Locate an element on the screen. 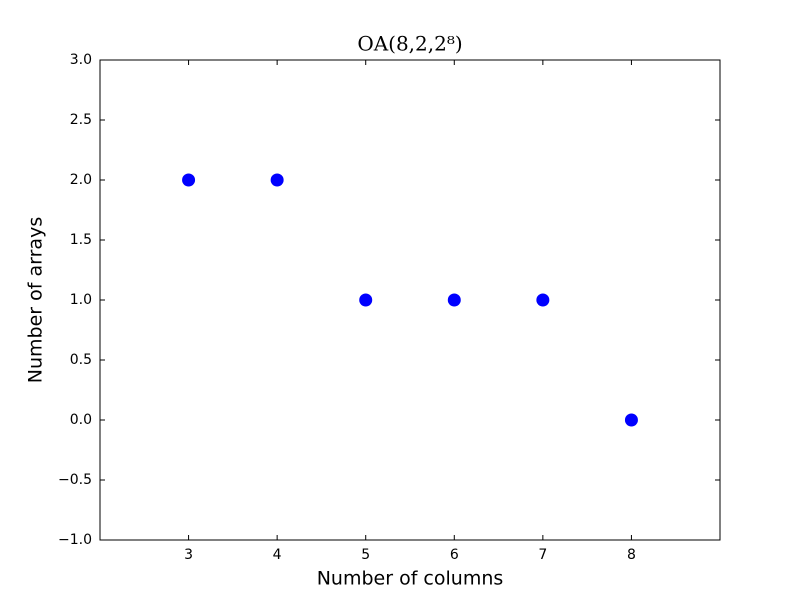 This screenshot has height=600, width=800. y-tick-label: 3.0 is located at coordinates (81, 60).